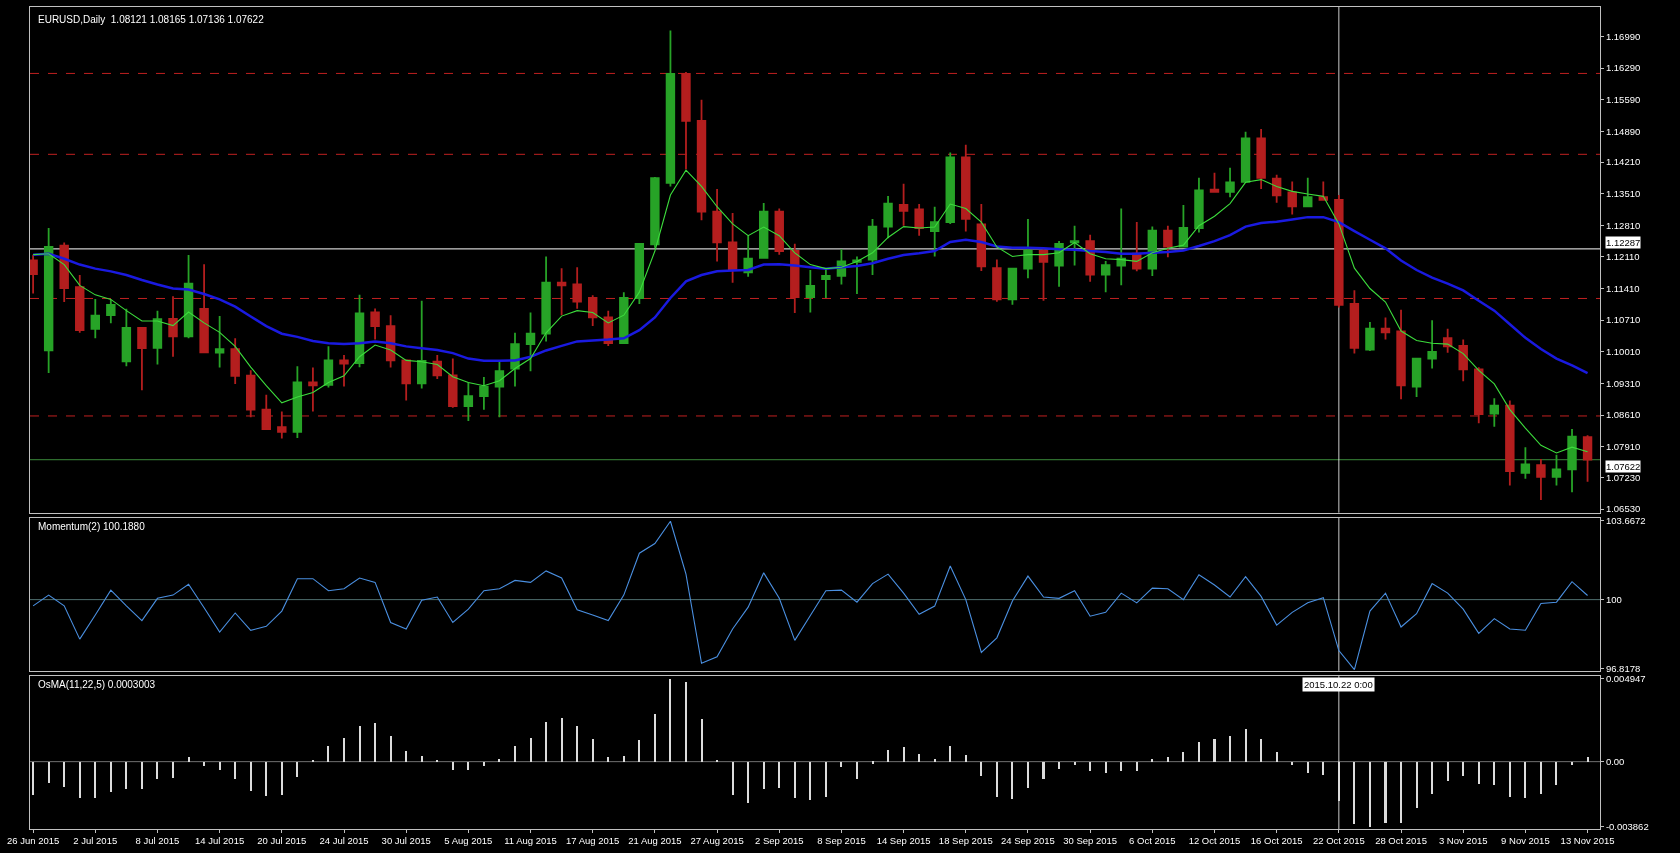 Image resolution: width=1680 pixels, height=853 pixels. What do you see at coordinates (1276, 841) in the screenshot?
I see `x-tick-label: 16 Oct 2015` at bounding box center [1276, 841].